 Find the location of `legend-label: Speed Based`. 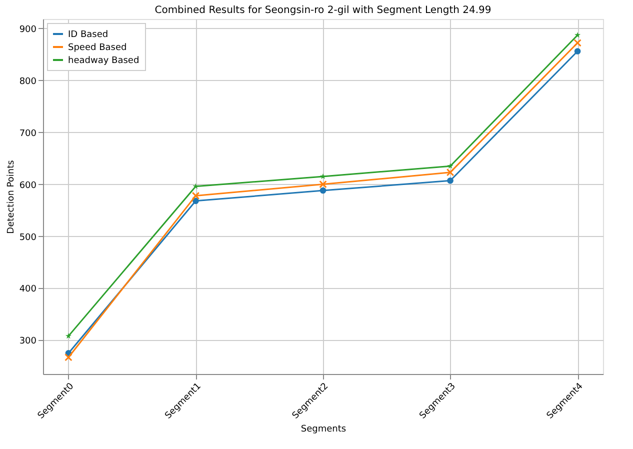

legend-label: Speed Based is located at coordinates (97, 48).